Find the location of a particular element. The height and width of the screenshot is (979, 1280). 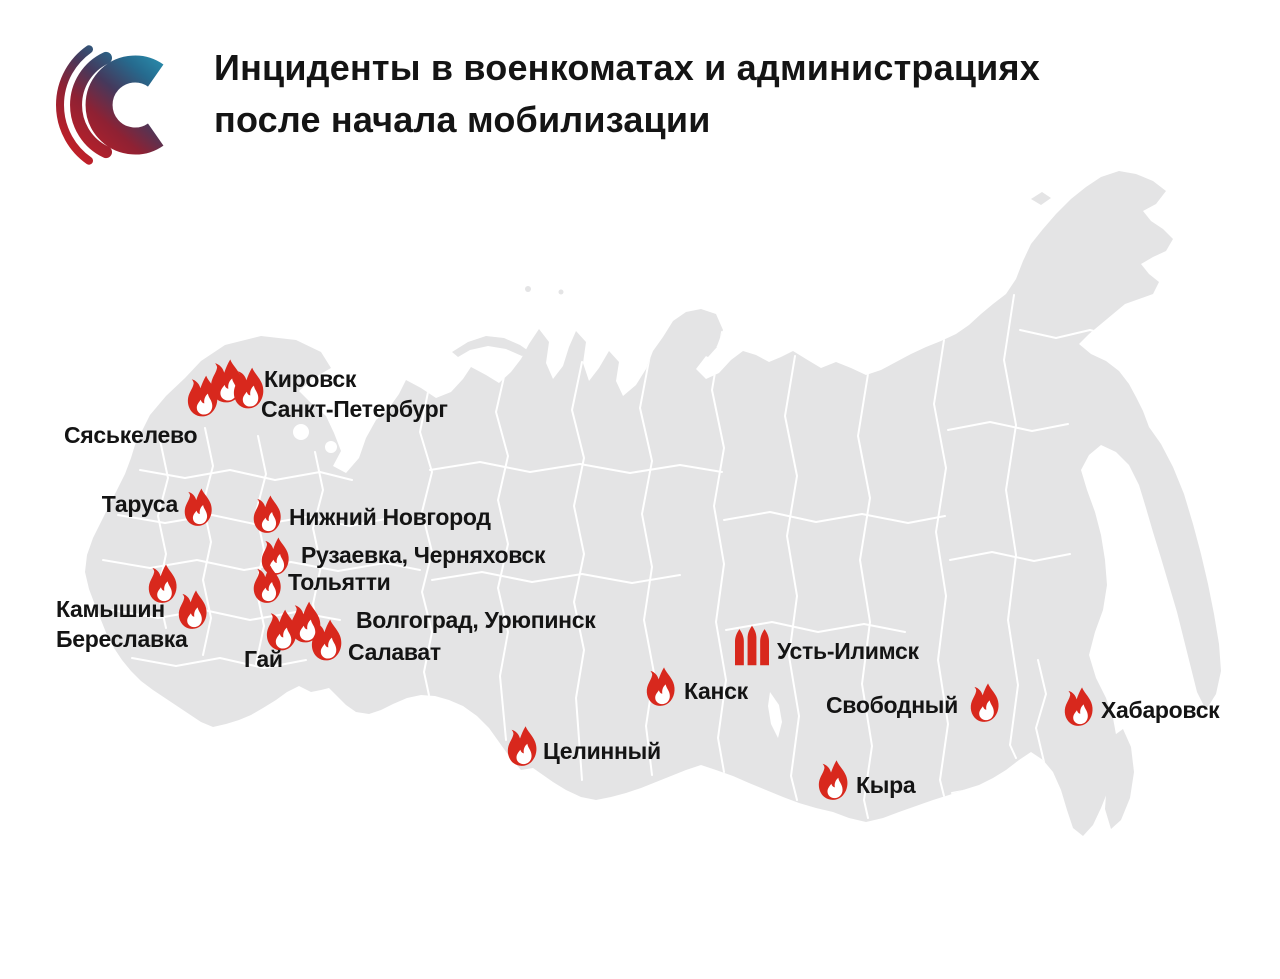

city-label: Камышин is located at coordinates (110, 609).